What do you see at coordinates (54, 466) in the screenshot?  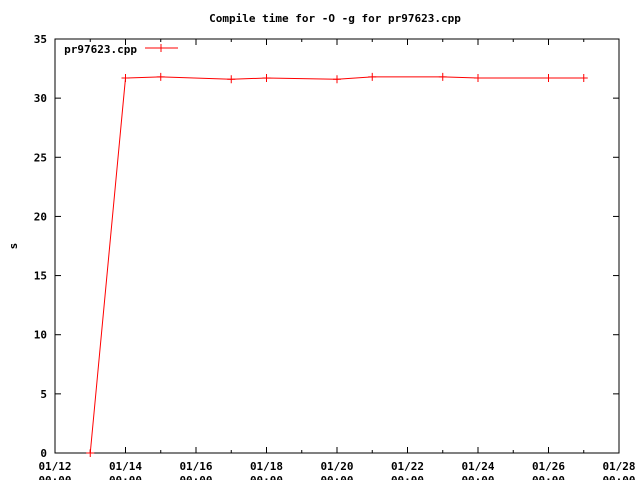 I see `x-tick-label: 01/12` at bounding box center [54, 466].